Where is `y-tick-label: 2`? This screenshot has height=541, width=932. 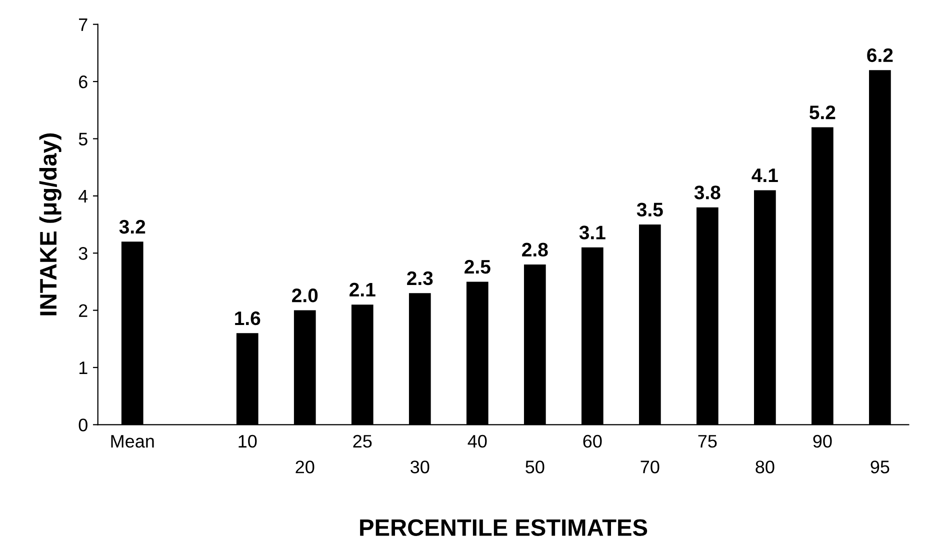 y-tick-label: 2 is located at coordinates (83, 310).